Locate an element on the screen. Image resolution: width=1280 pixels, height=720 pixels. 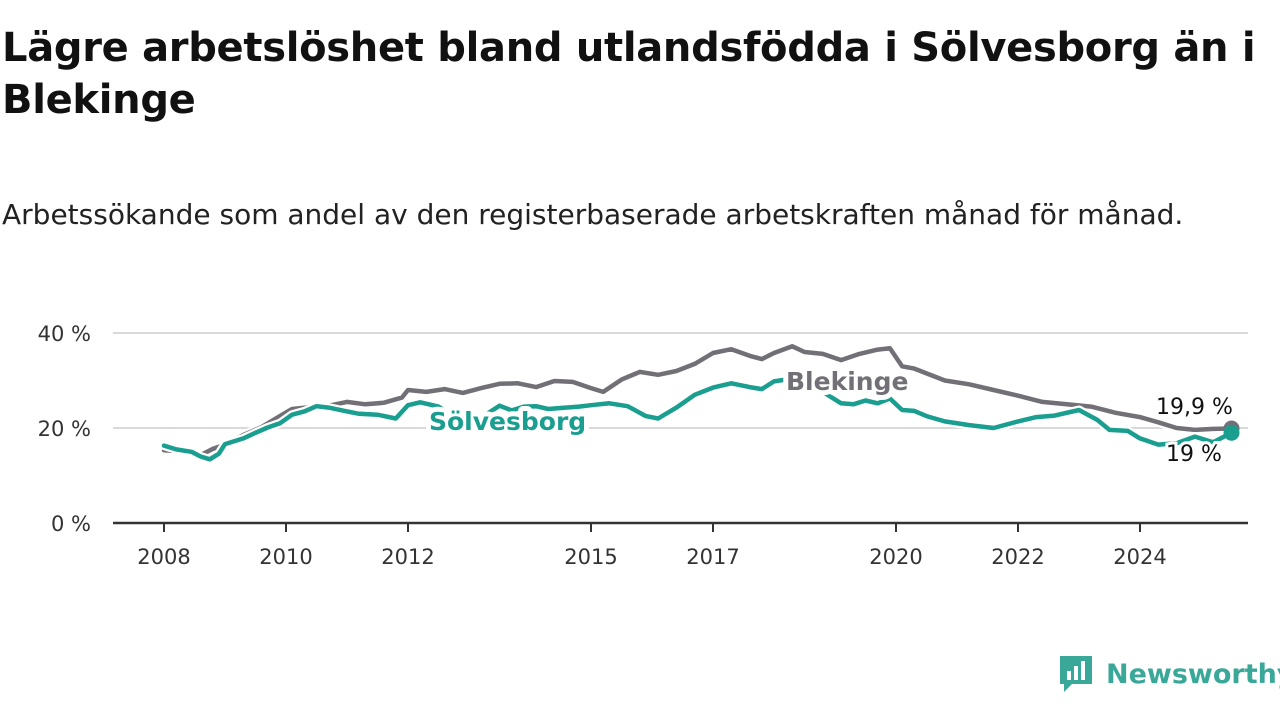
brand-logo: Newsworthy is located at coordinates (1169, 674).